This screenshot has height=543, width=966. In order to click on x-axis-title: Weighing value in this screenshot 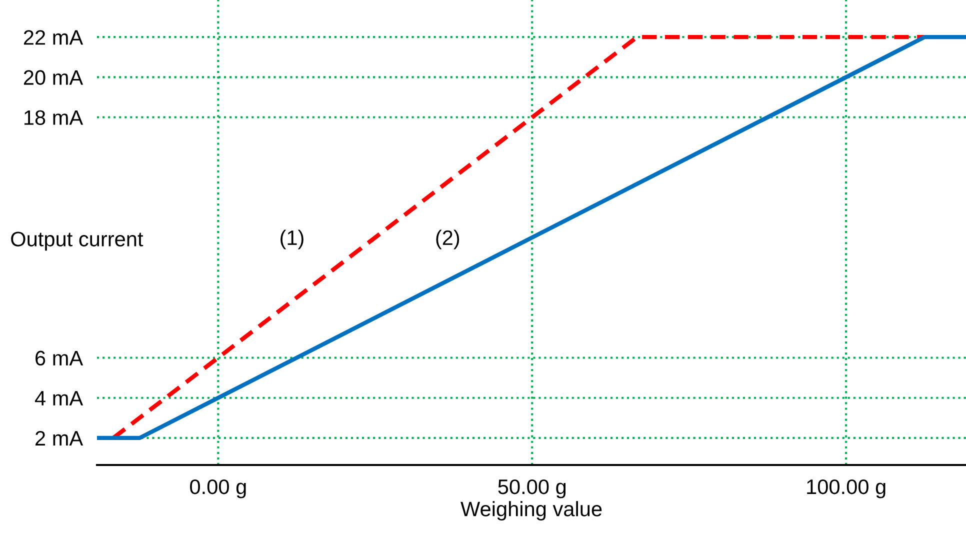, I will do `click(531, 511)`.